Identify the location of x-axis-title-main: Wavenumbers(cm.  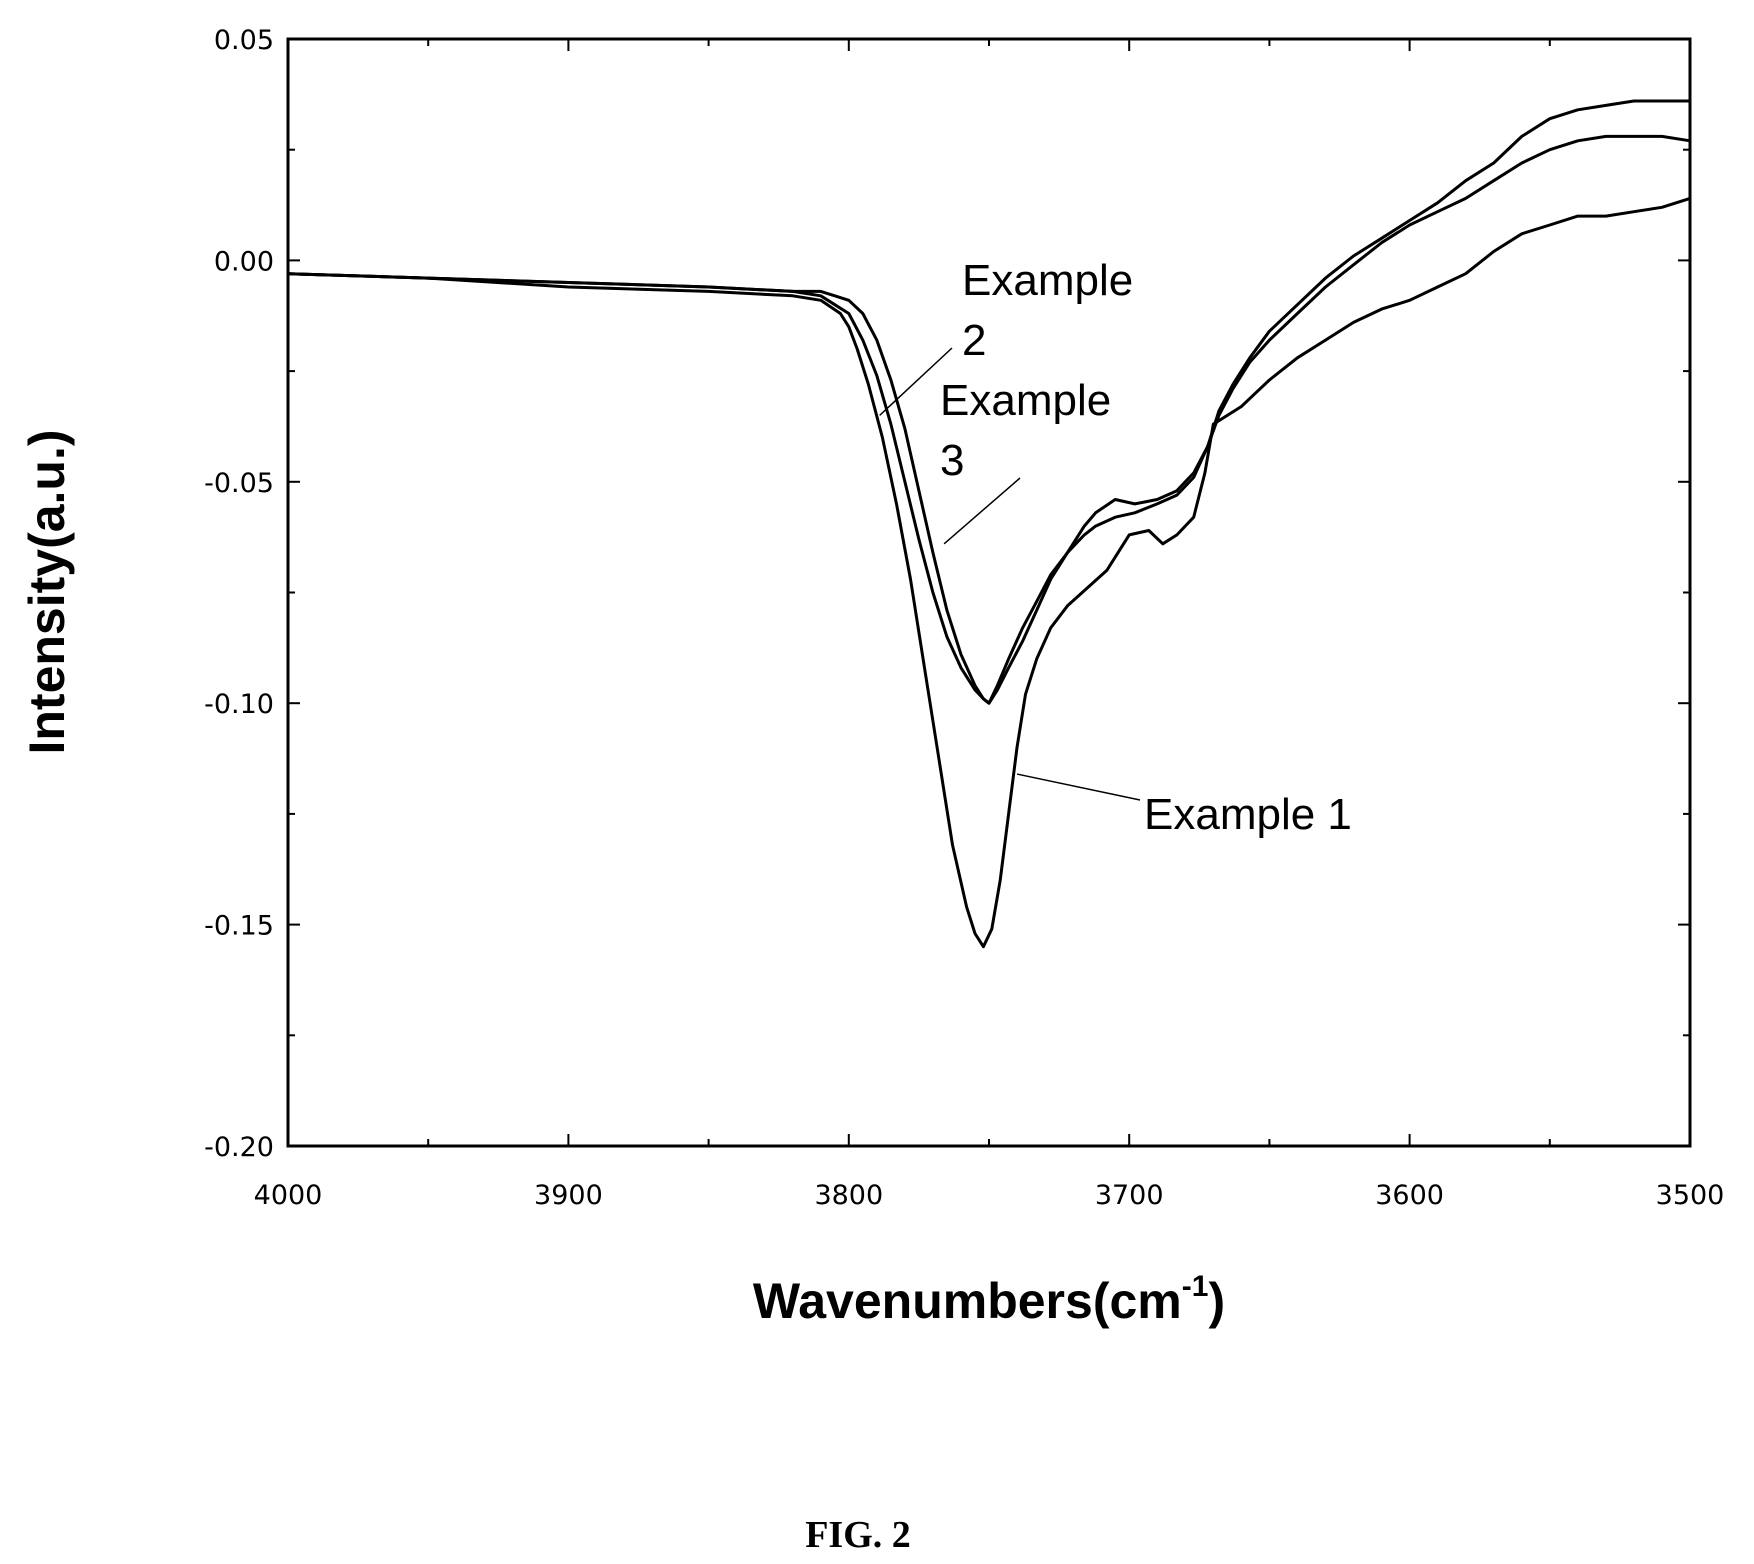
(967, 1301).